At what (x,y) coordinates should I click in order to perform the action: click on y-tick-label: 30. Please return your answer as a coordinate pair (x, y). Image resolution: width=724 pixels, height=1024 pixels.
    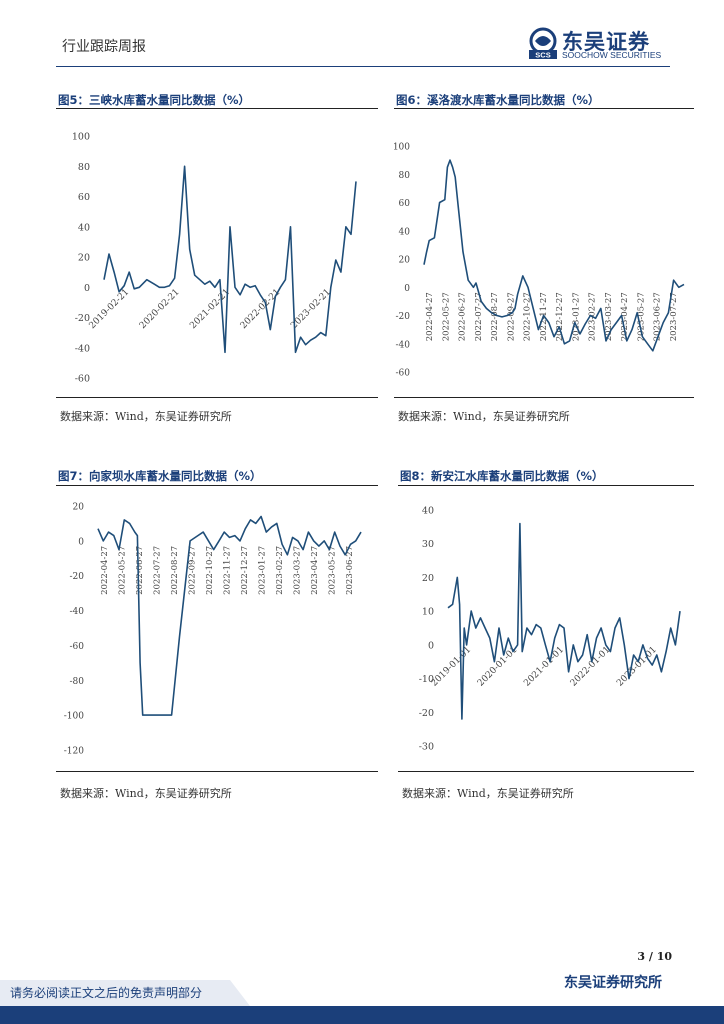
    Looking at the image, I should click on (428, 544).